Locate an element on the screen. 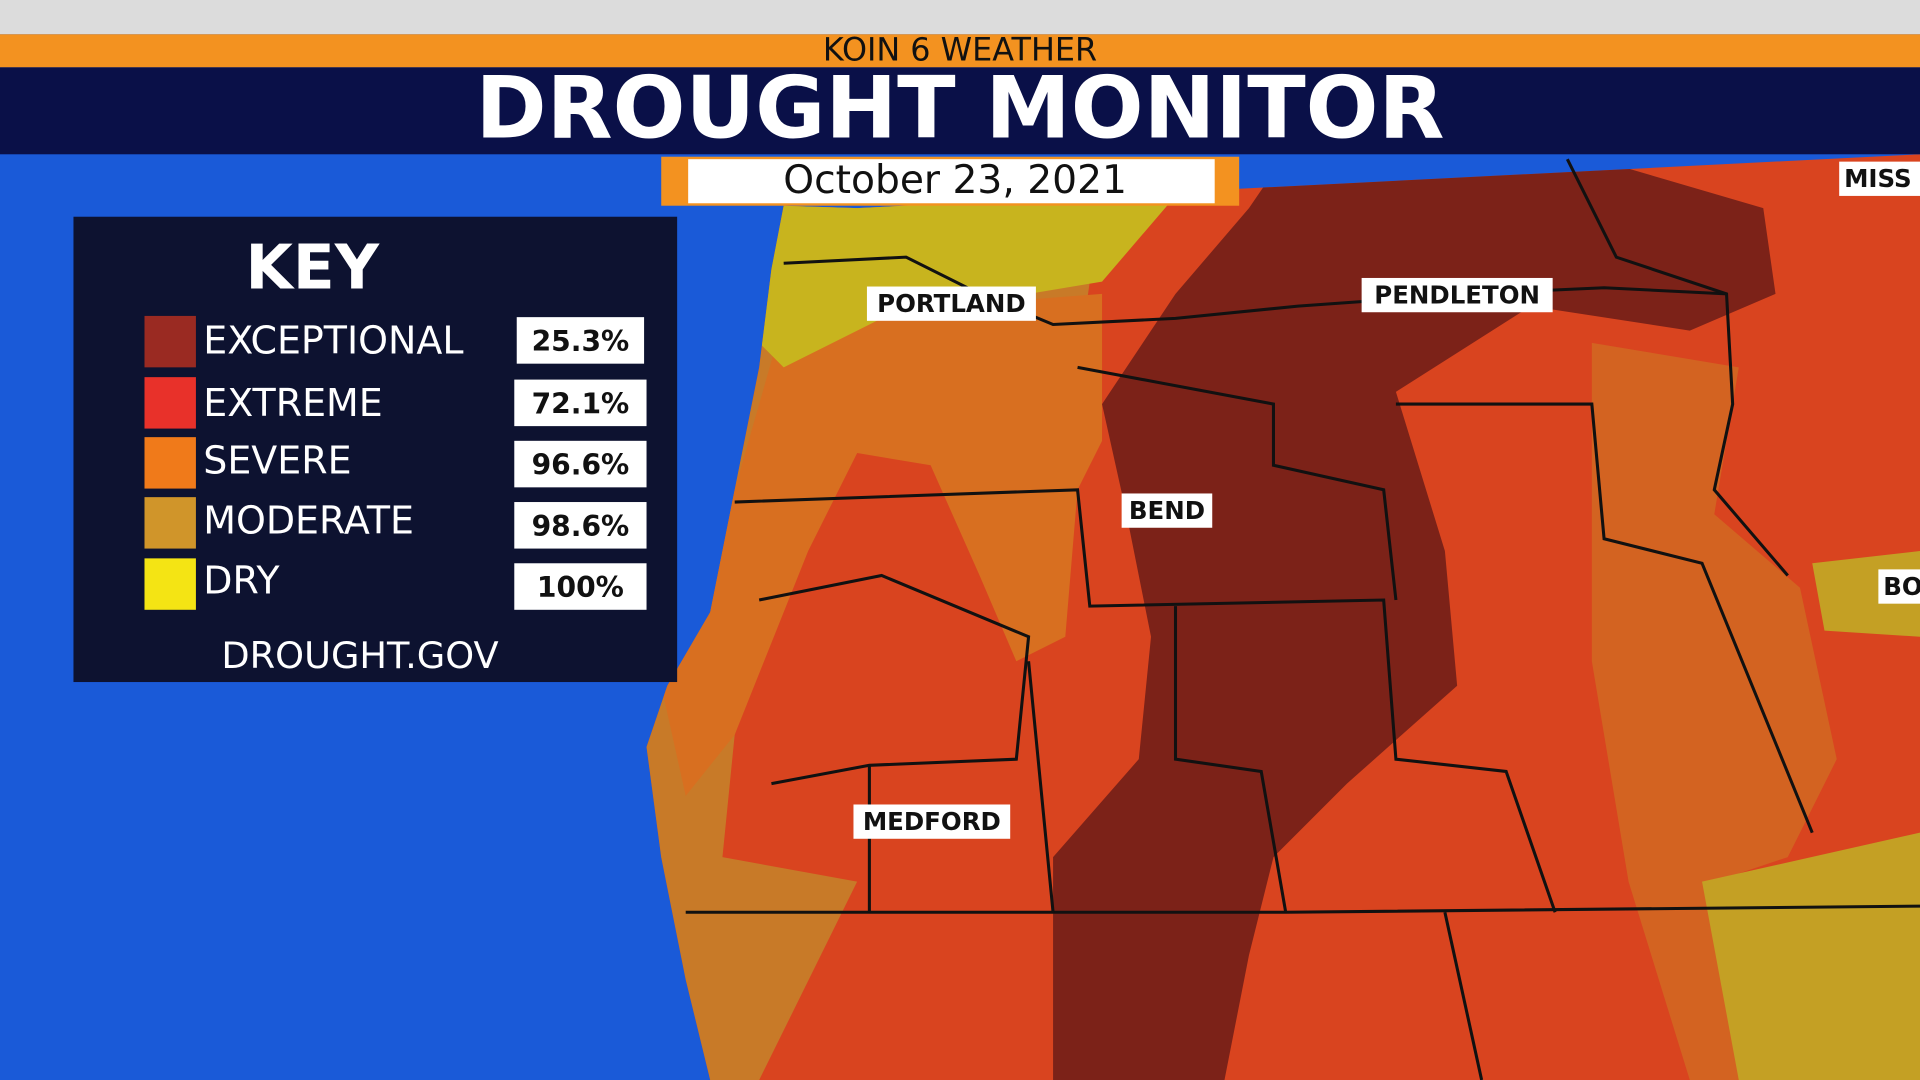  key-label: SEVERE is located at coordinates (277, 460).